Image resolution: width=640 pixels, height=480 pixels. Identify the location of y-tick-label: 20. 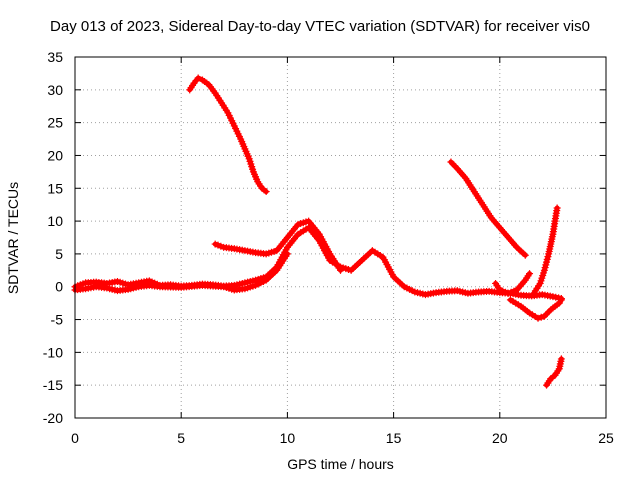
(55, 155).